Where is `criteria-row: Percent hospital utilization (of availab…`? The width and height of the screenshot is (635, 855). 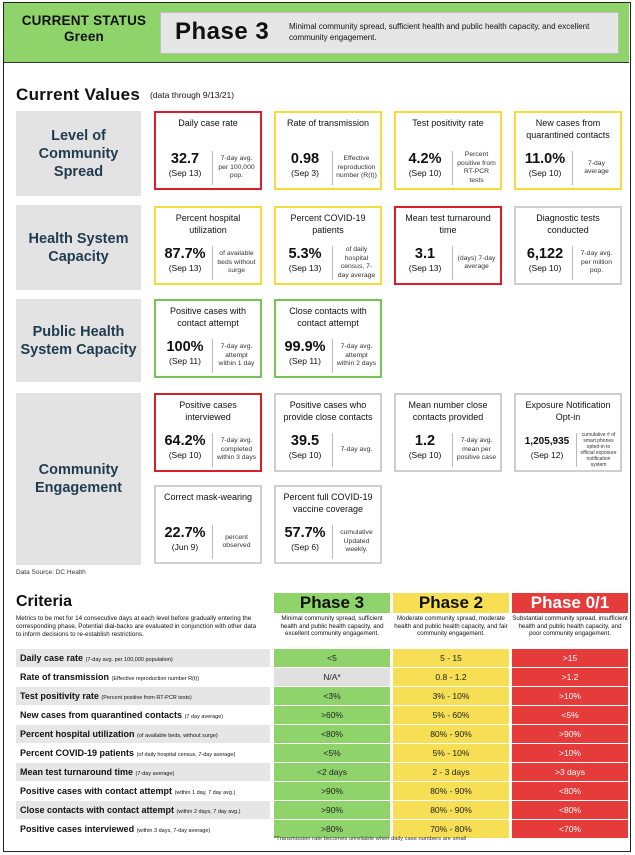
criteria-row: Percent hospital utilization (of availab… is located at coordinates (322, 734).